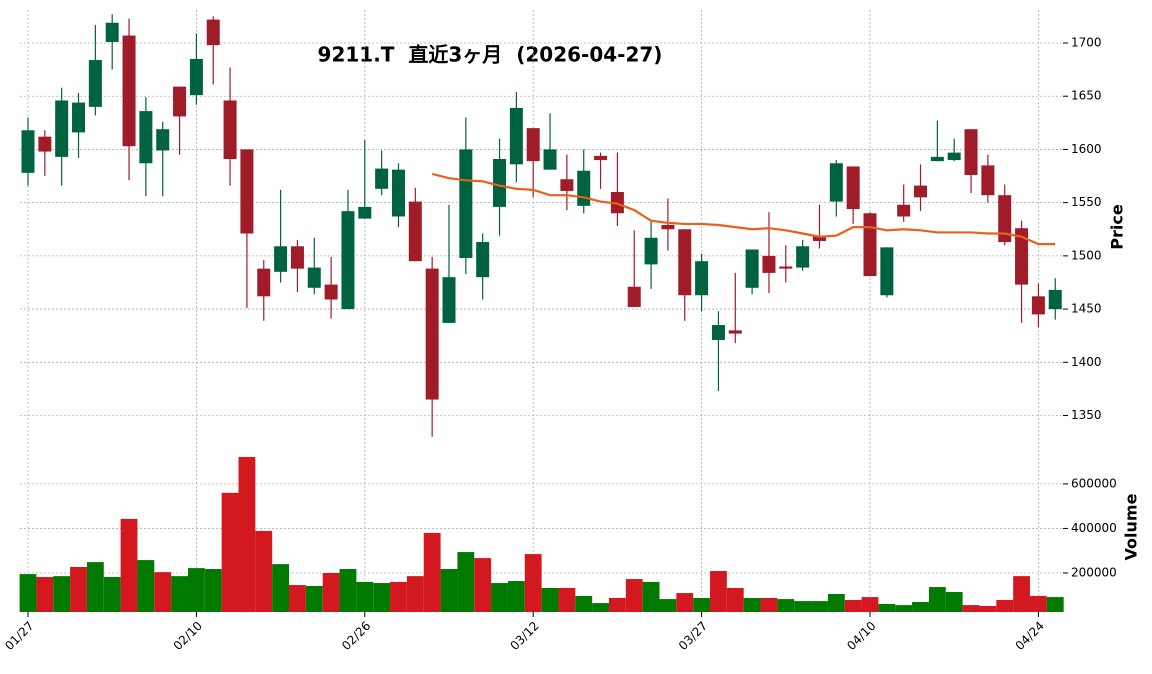 The height and width of the screenshot is (674, 1152). I want to click on volume-tick-label: 600000, so click(1094, 483).